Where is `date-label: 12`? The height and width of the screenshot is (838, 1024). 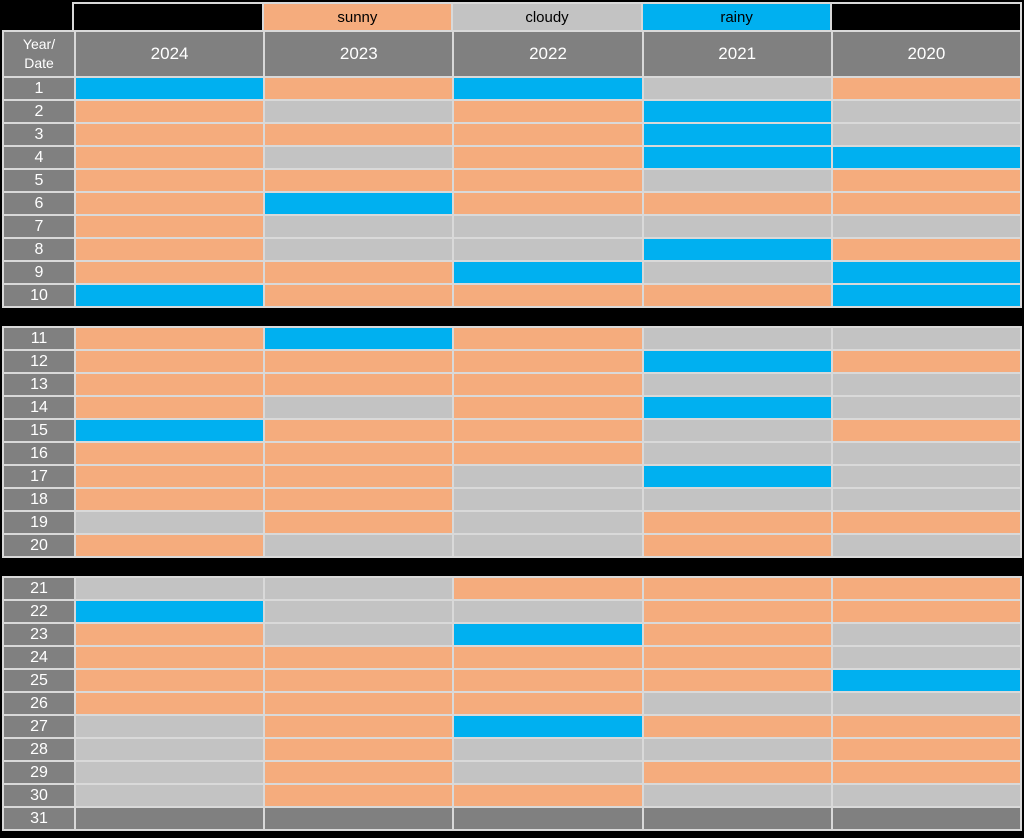
date-label: 12 is located at coordinates (39, 361).